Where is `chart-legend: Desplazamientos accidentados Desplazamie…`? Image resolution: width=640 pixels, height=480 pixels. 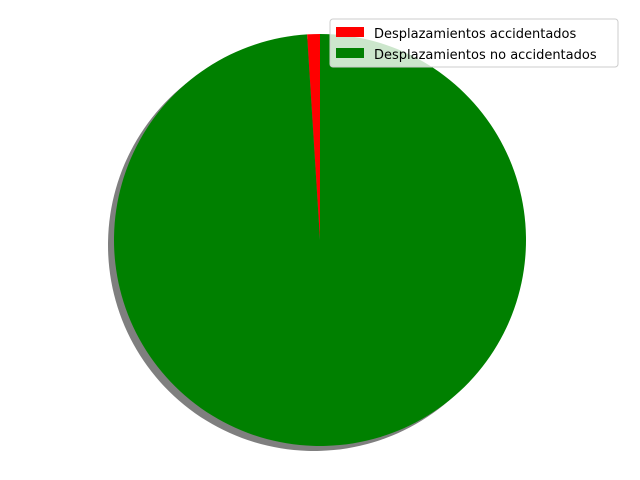
chart-legend: Desplazamientos accidentados Desplazamie… is located at coordinates (474, 43).